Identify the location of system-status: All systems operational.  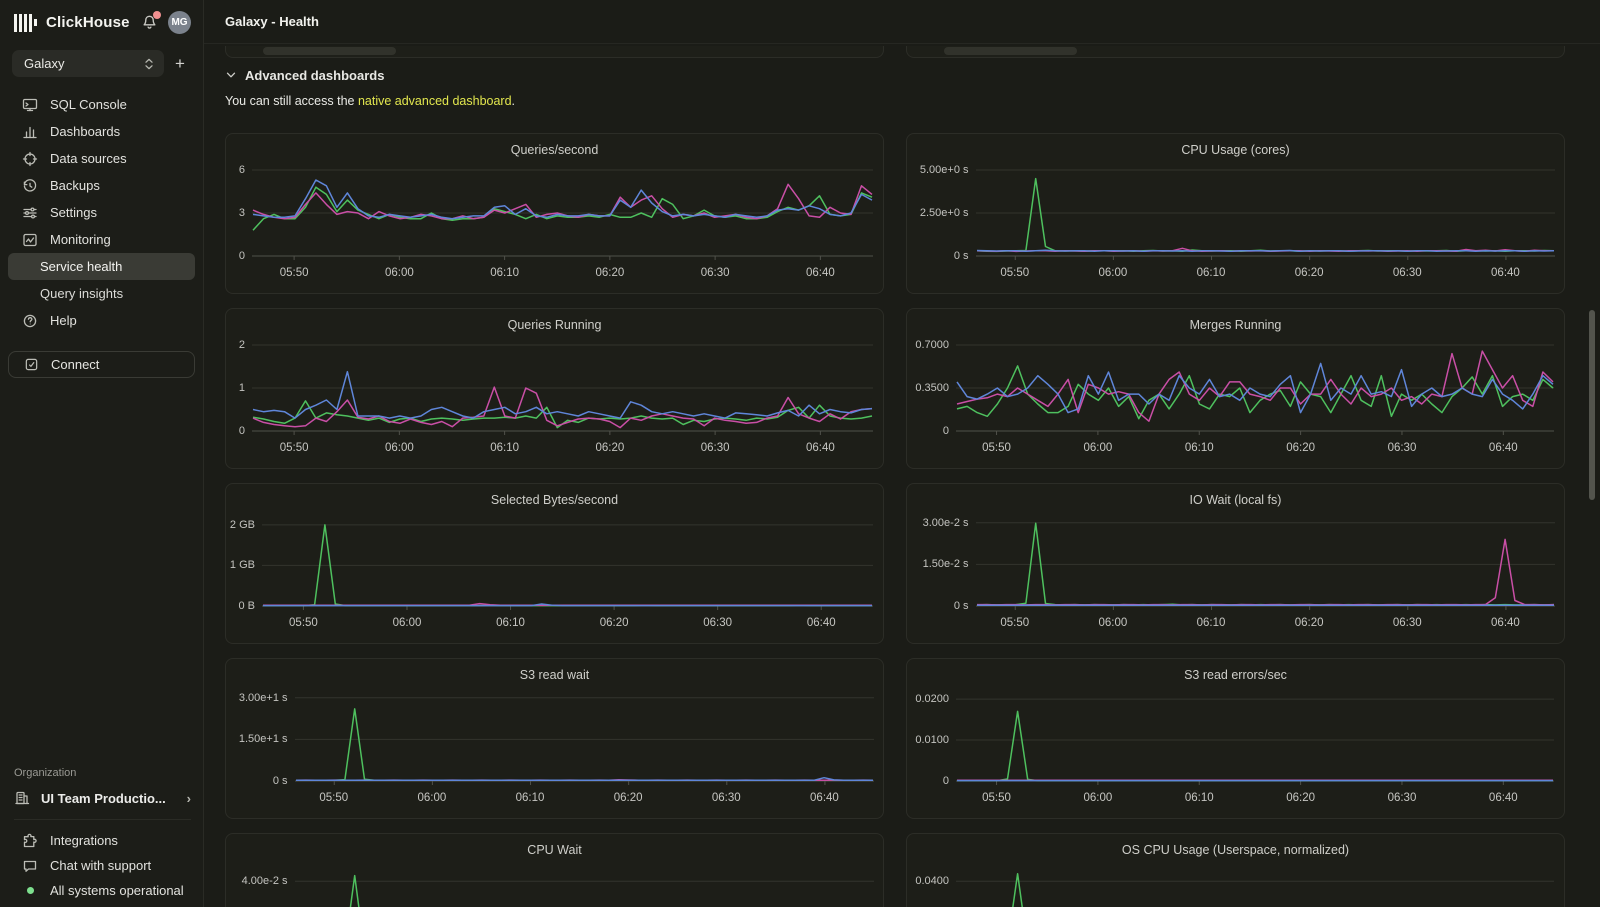
(101, 890).